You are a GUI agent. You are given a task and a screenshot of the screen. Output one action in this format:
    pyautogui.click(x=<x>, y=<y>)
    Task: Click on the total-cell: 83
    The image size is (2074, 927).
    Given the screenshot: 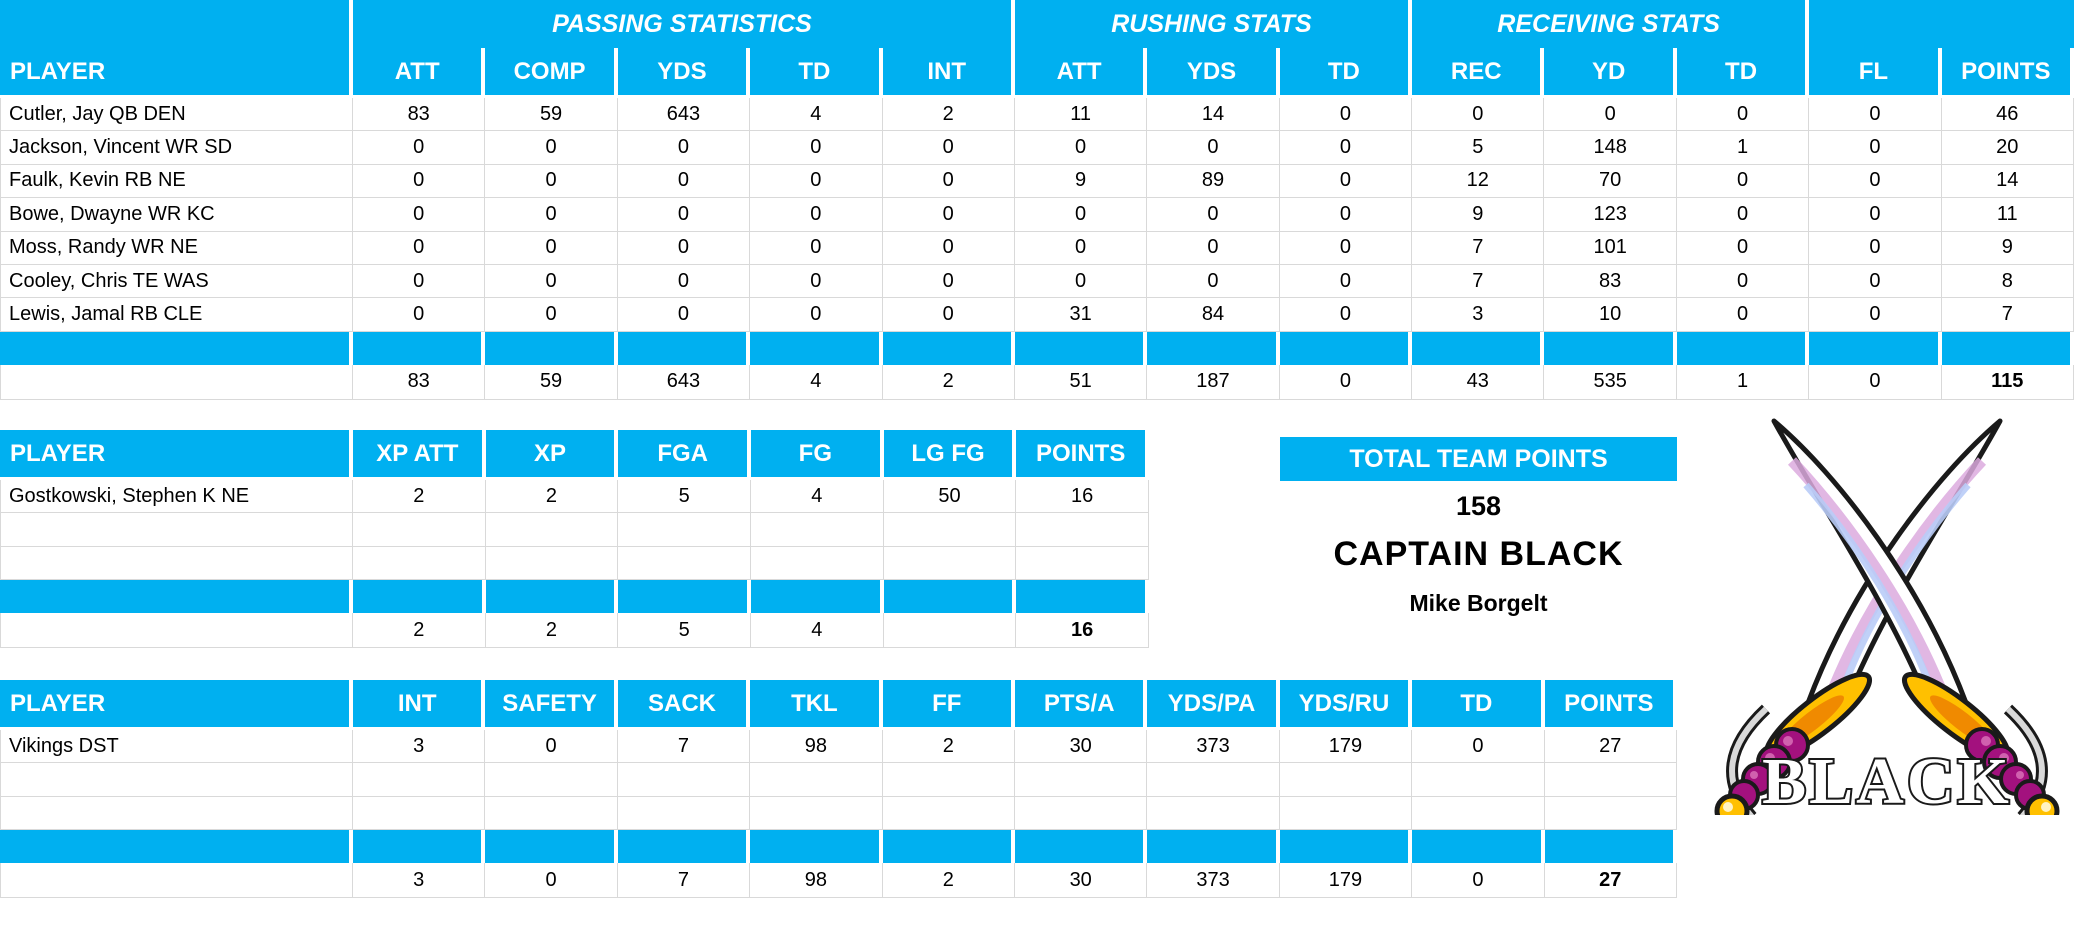 What is the action you would take?
    pyautogui.click(x=419, y=382)
    